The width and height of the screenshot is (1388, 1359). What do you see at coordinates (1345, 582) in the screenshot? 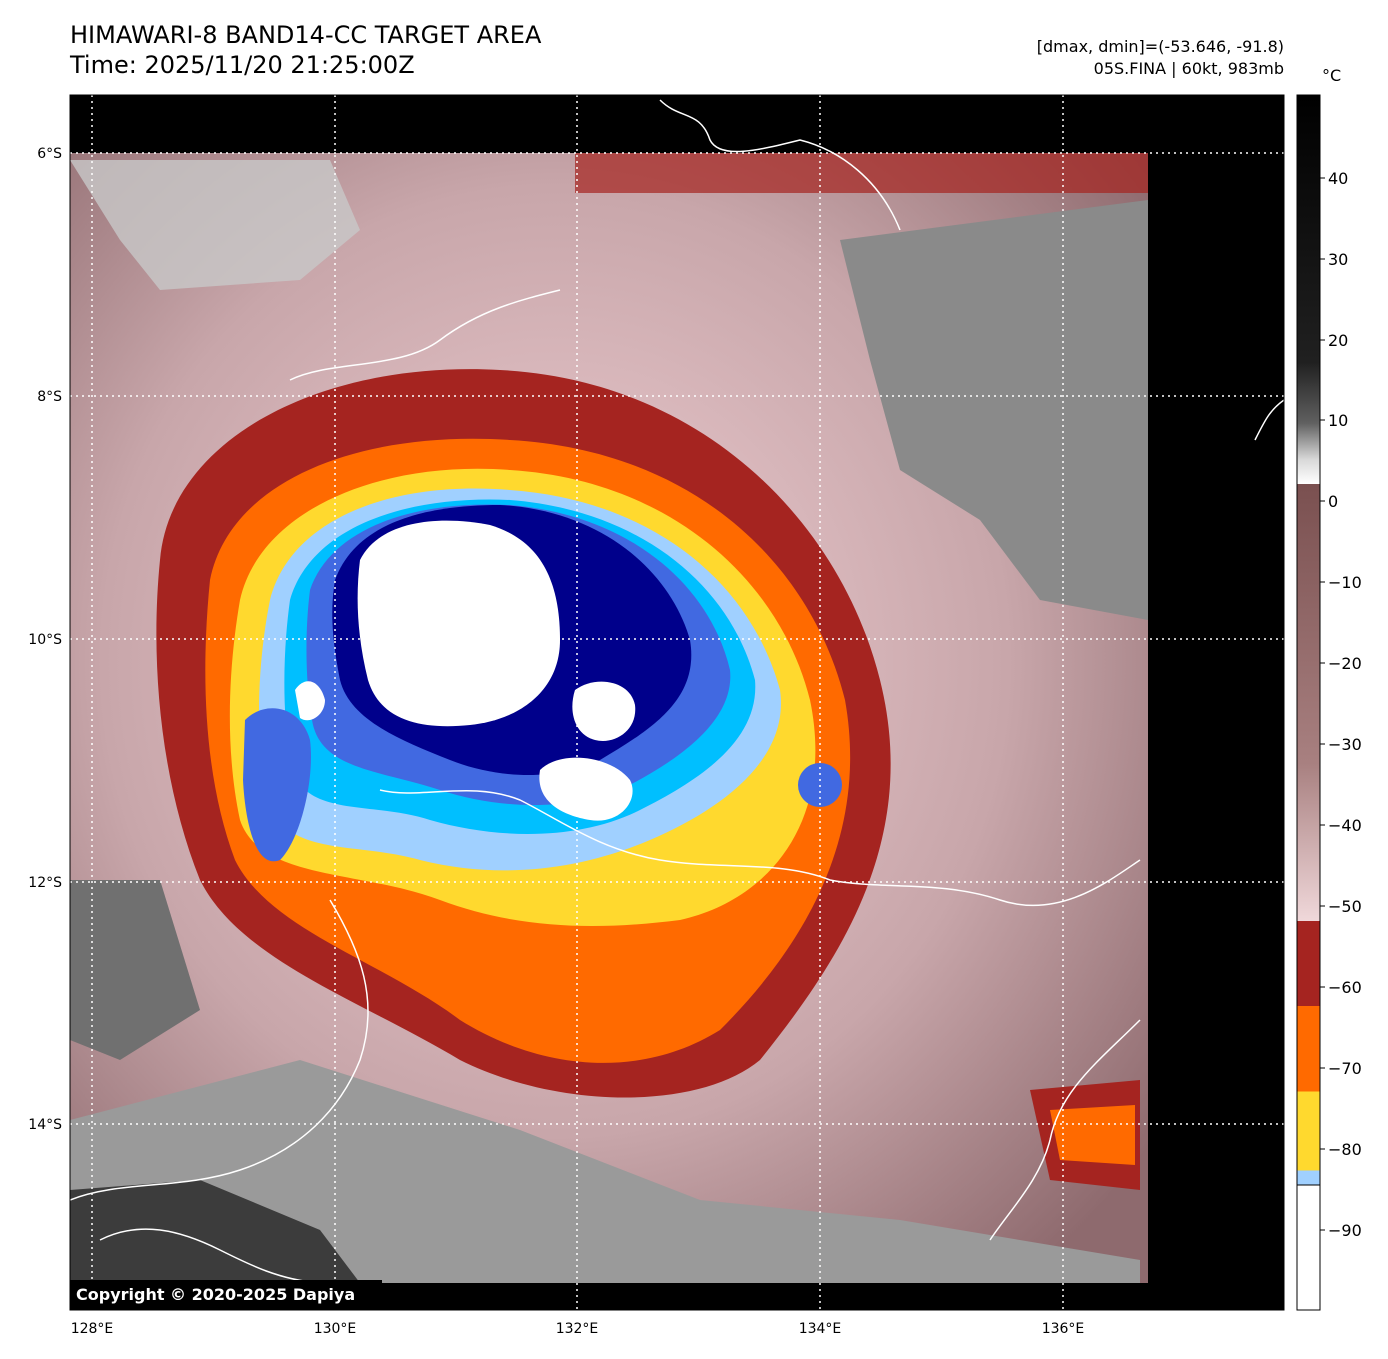
I see `colorbar-tick-label: −10` at bounding box center [1345, 582].